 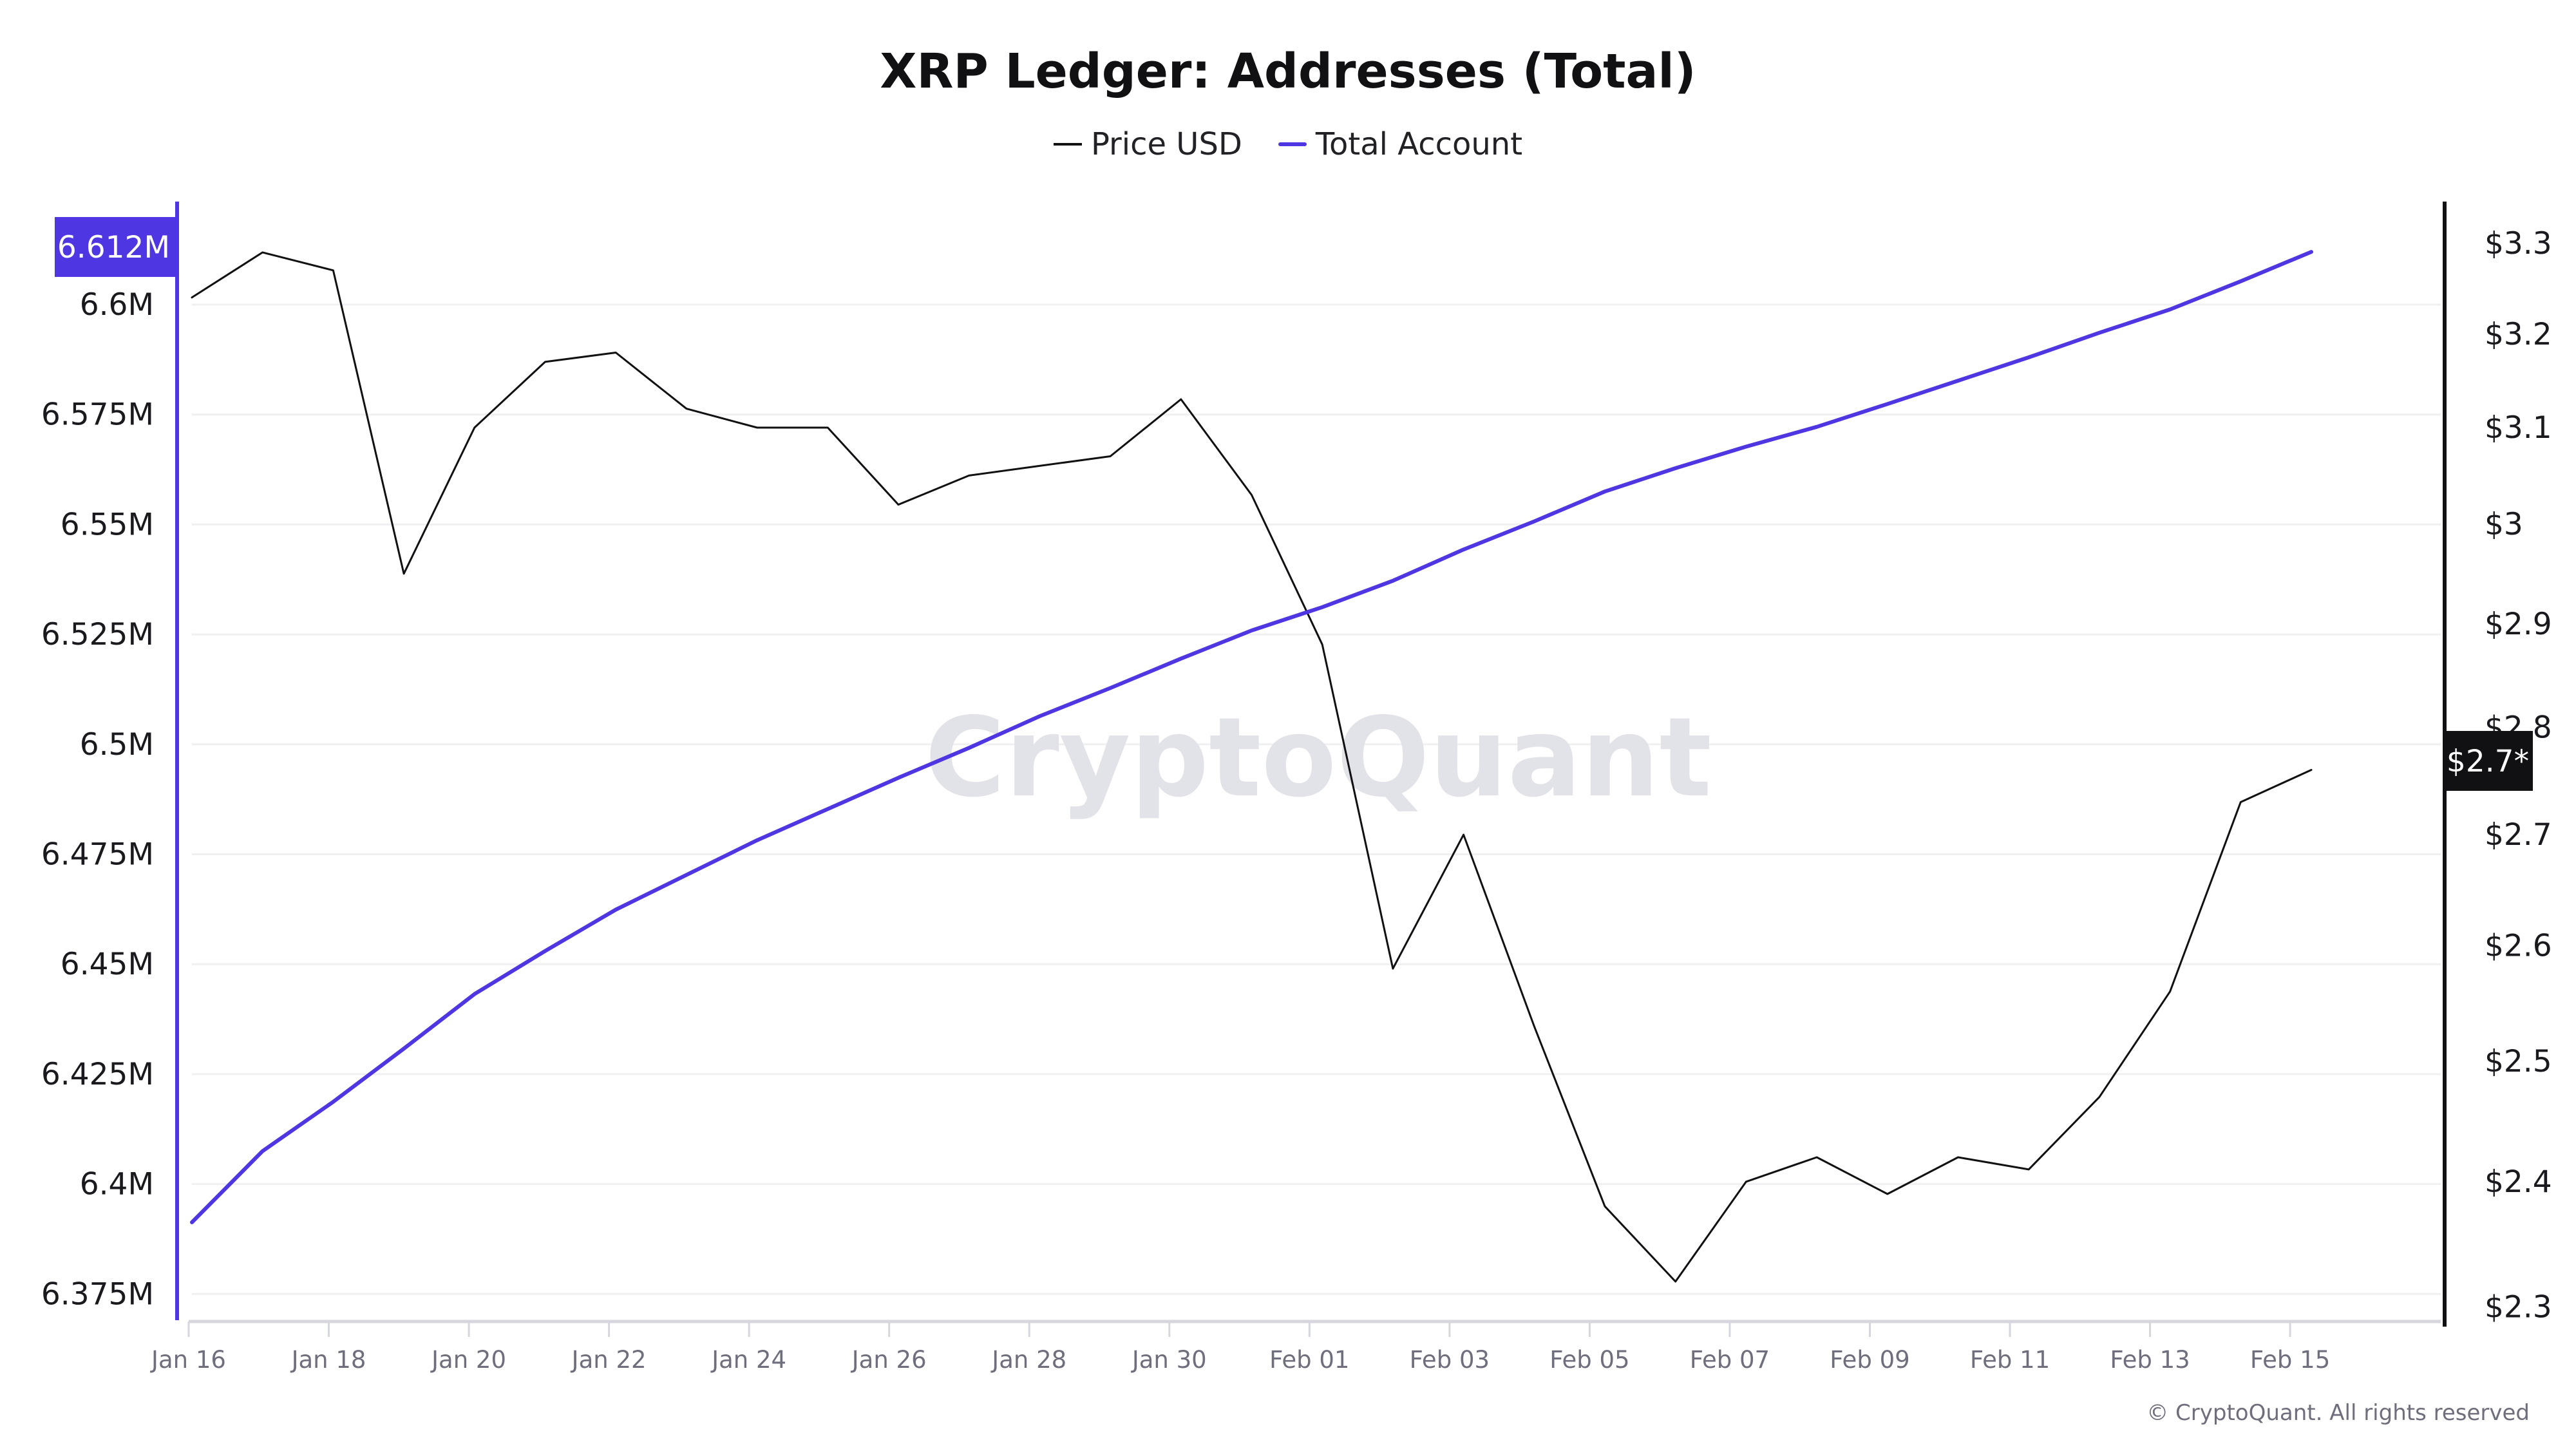 What do you see at coordinates (1166, 144) in the screenshot?
I see `legend-label-price-usd: Price USD` at bounding box center [1166, 144].